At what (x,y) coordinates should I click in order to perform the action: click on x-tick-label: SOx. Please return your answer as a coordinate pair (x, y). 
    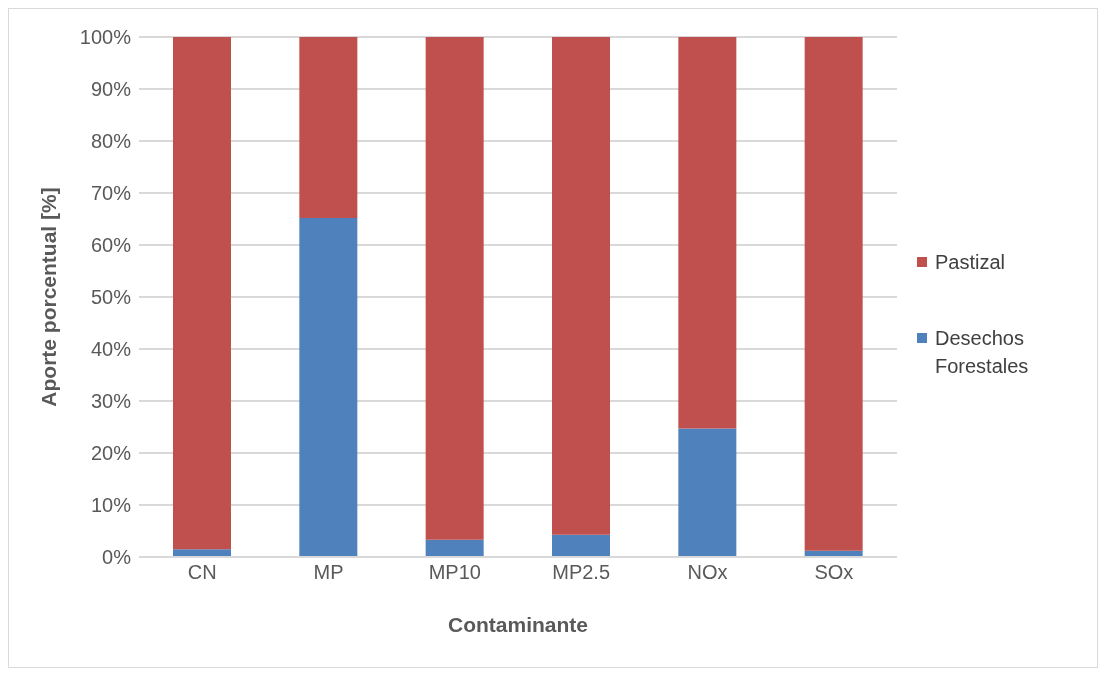
    Looking at the image, I should click on (834, 572).